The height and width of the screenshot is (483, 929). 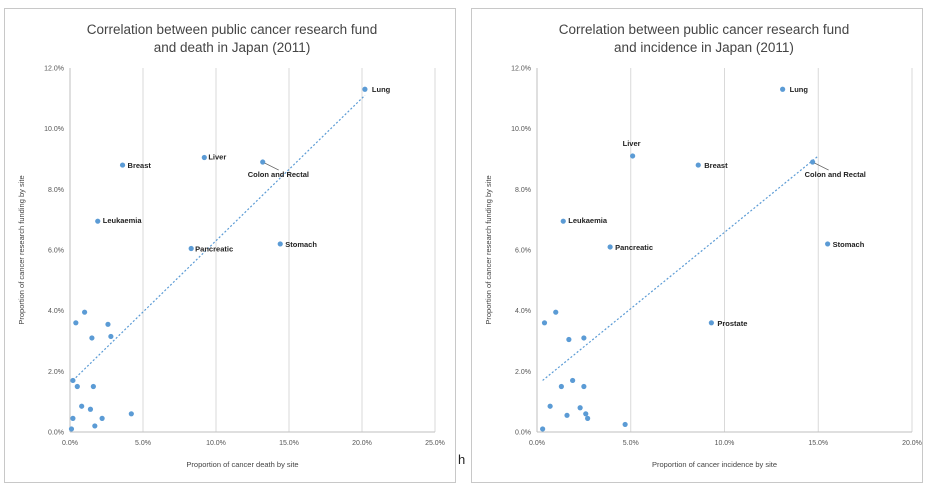 What do you see at coordinates (462, 459) in the screenshot?
I see `stray-text: h` at bounding box center [462, 459].